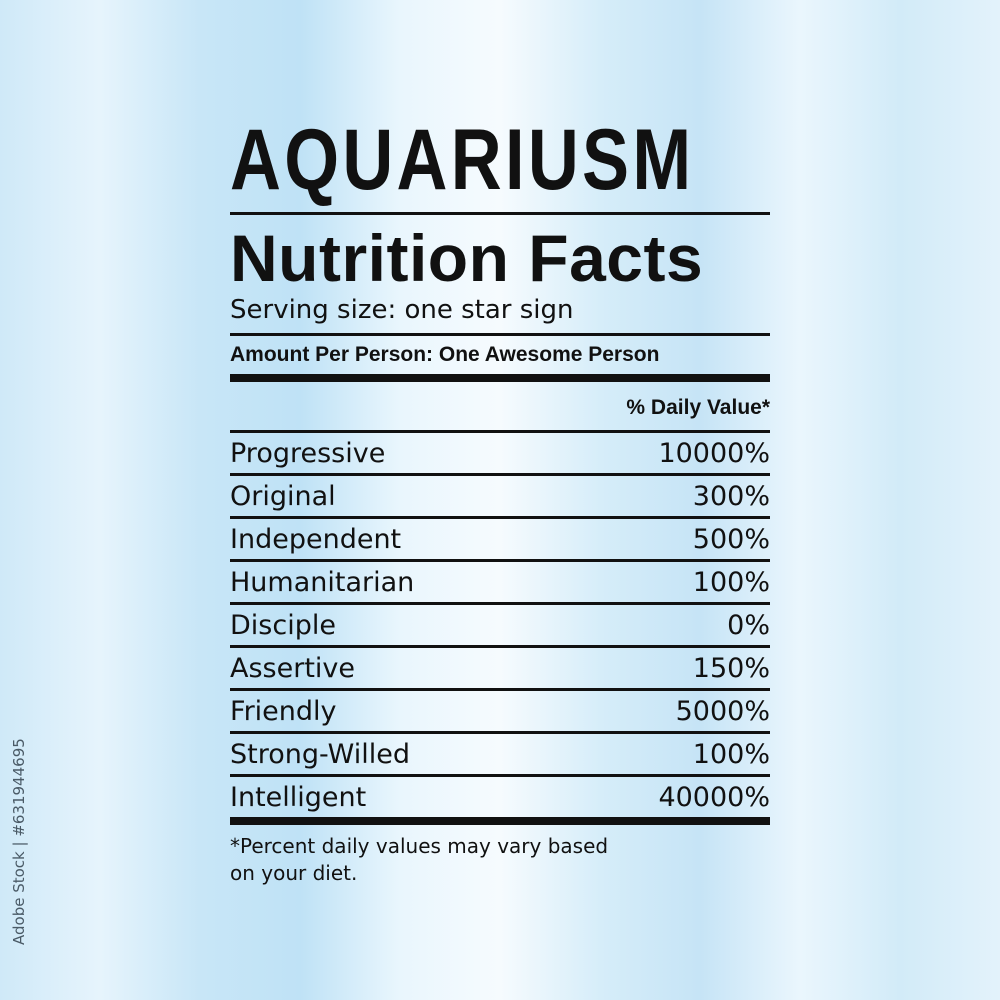 The image size is (1000, 1000). What do you see at coordinates (320, 754) in the screenshot?
I see `row-label: Strong-Willed` at bounding box center [320, 754].